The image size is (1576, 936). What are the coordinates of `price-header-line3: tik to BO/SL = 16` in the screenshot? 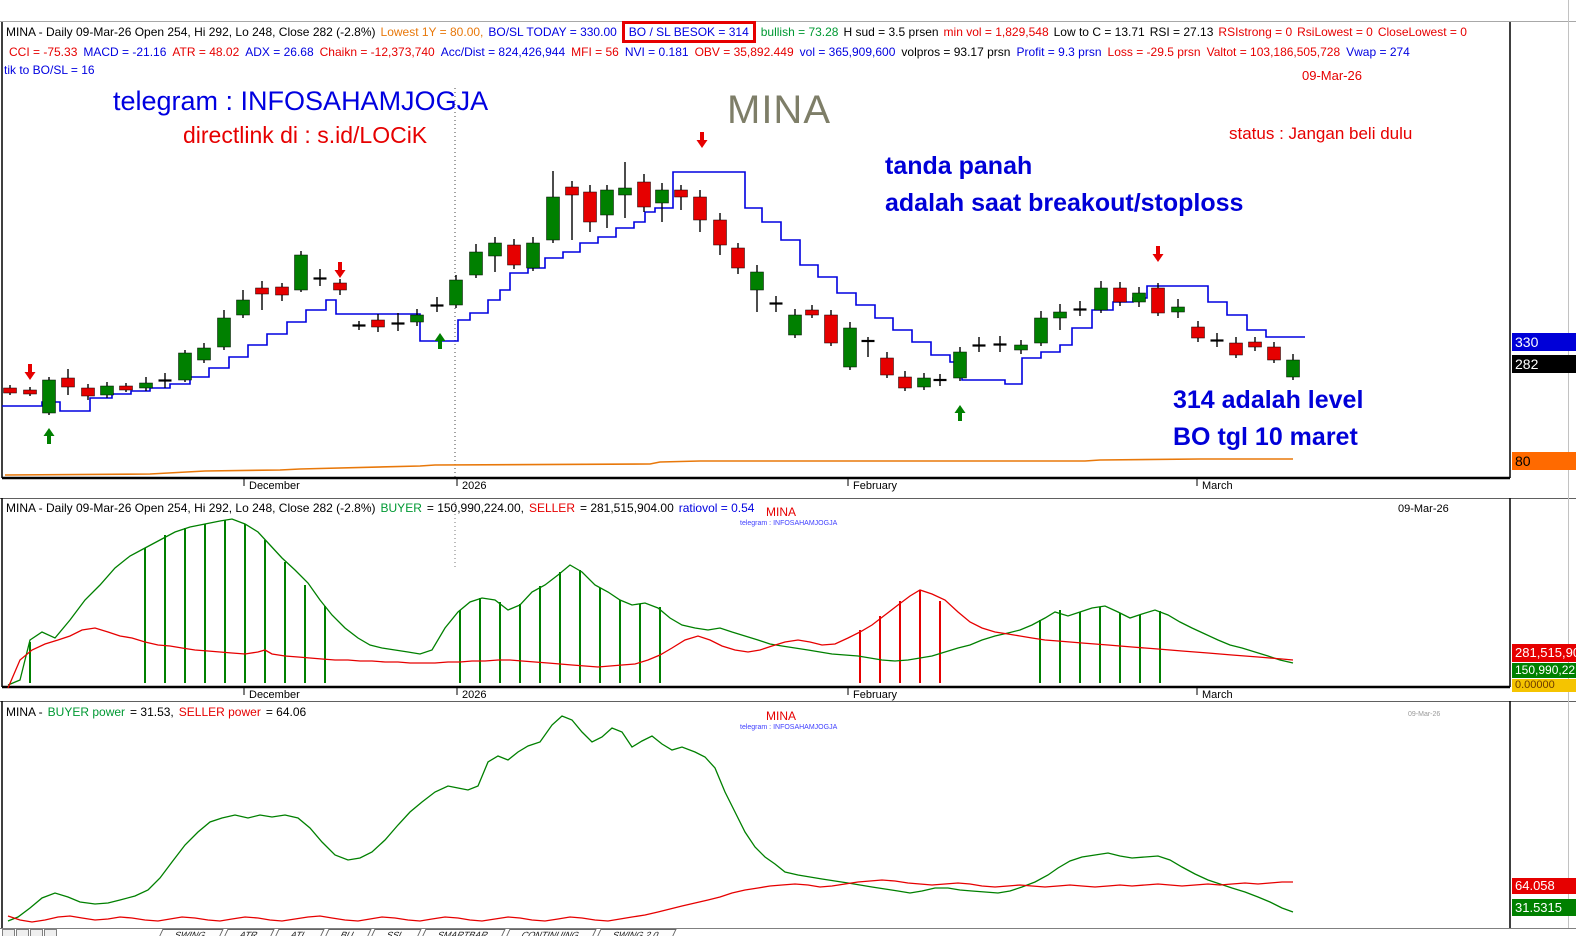 It's located at (52, 70).